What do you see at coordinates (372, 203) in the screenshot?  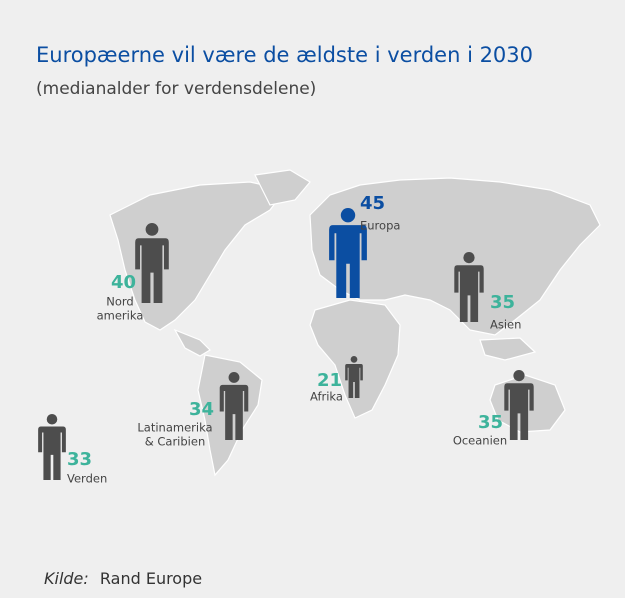 I see `value-label: 45` at bounding box center [372, 203].